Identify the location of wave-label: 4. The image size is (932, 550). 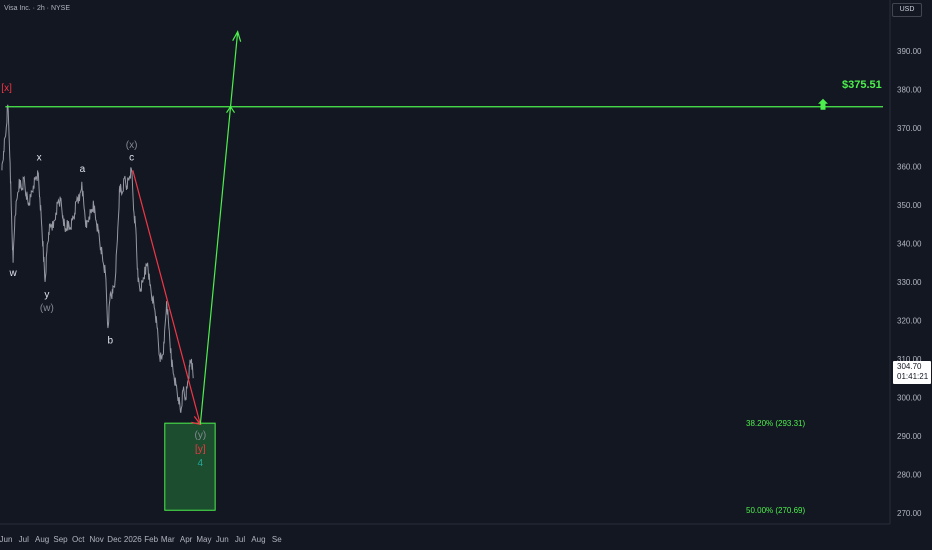
(201, 463).